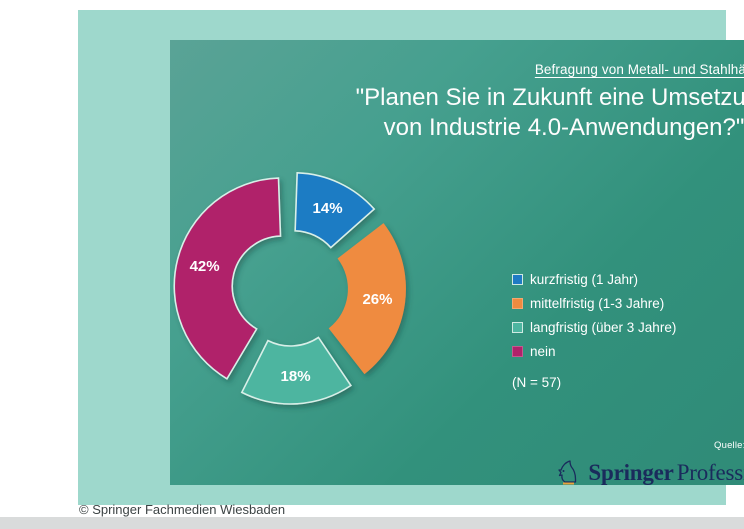 This screenshot has height=529, width=744. I want to click on donut-slice-labels: 14% 26% 18% 42%, so click(291, 292).